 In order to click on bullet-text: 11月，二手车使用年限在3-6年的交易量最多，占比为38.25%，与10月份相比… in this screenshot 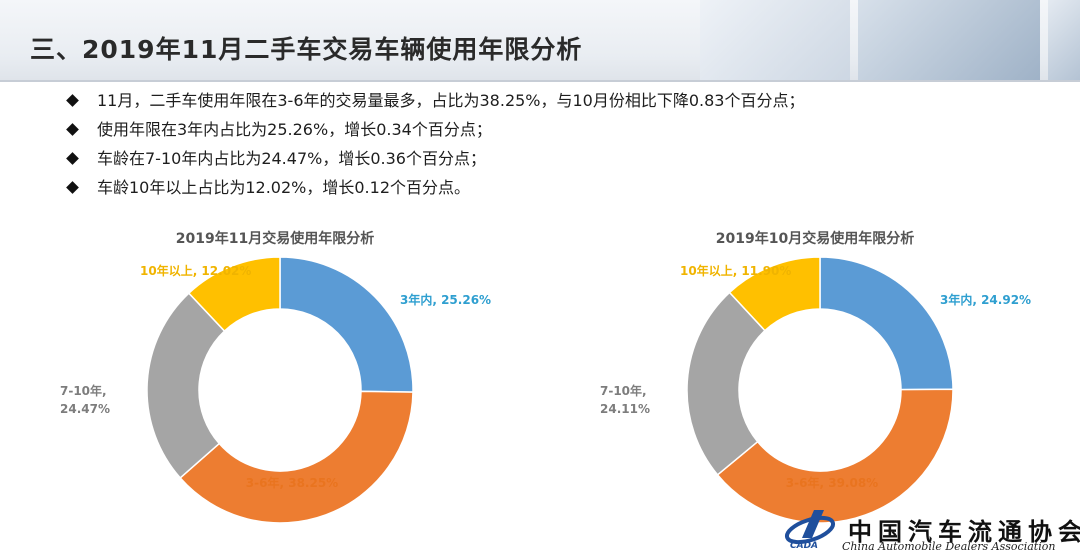, I will do `click(451, 100)`.